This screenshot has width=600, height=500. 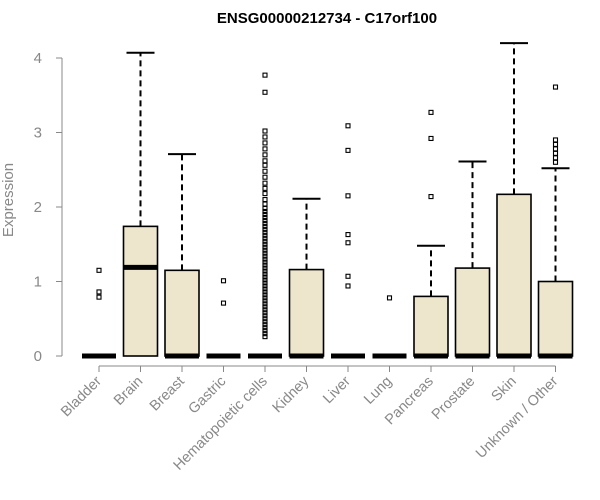 What do you see at coordinates (38, 282) in the screenshot?
I see `y-tick-label: 1` at bounding box center [38, 282].